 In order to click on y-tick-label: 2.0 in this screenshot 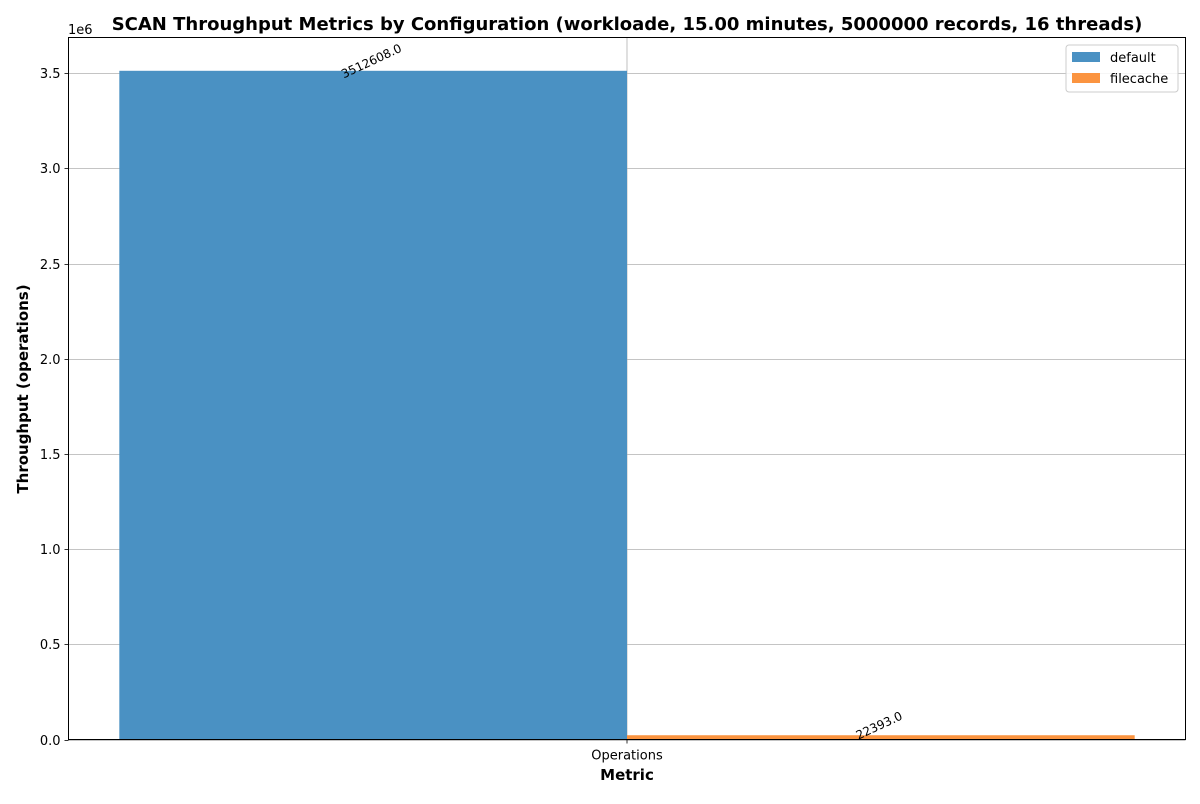, I will do `click(50, 360)`.